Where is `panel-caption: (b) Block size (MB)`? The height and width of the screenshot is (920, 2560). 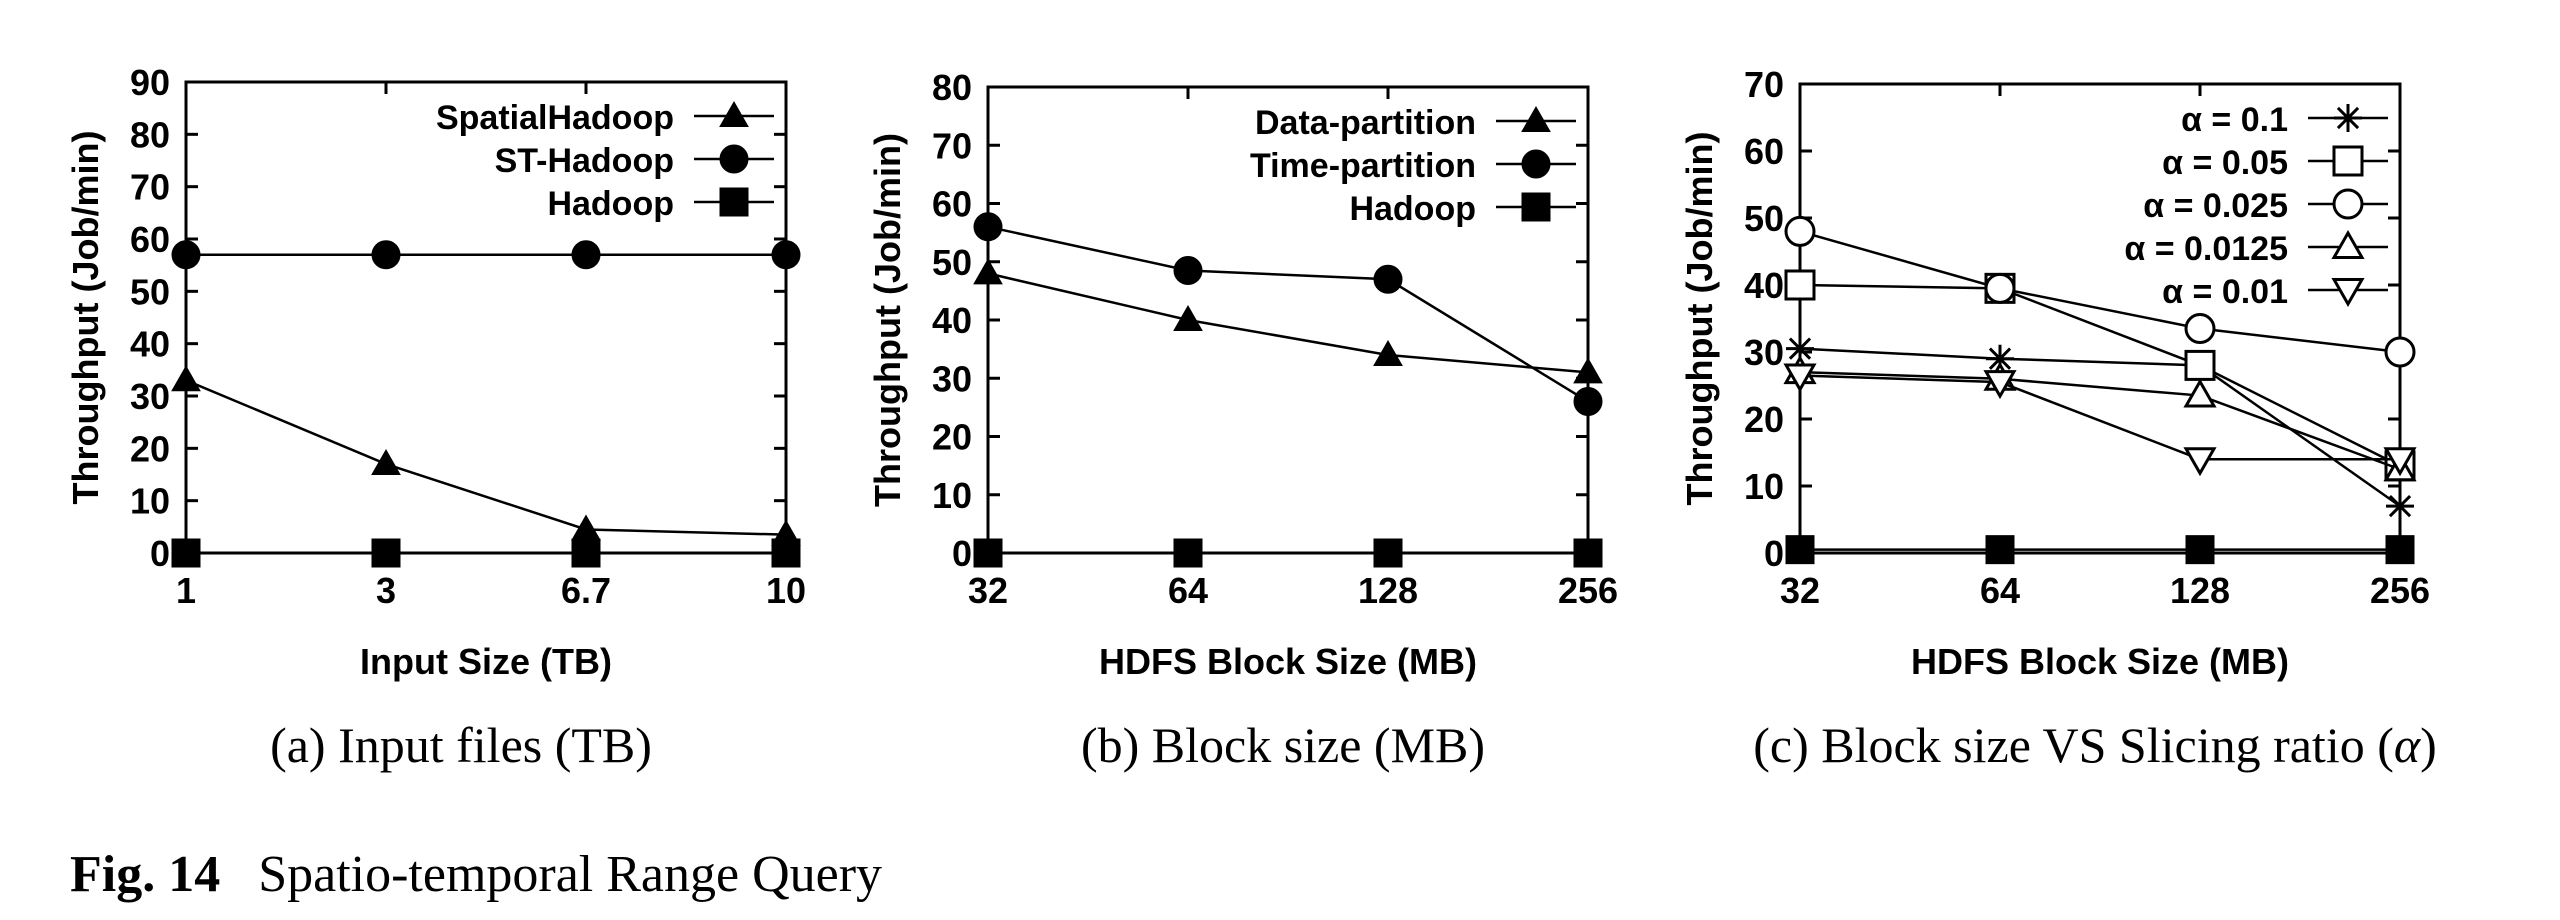 panel-caption: (b) Block size (MB) is located at coordinates (1283, 745).